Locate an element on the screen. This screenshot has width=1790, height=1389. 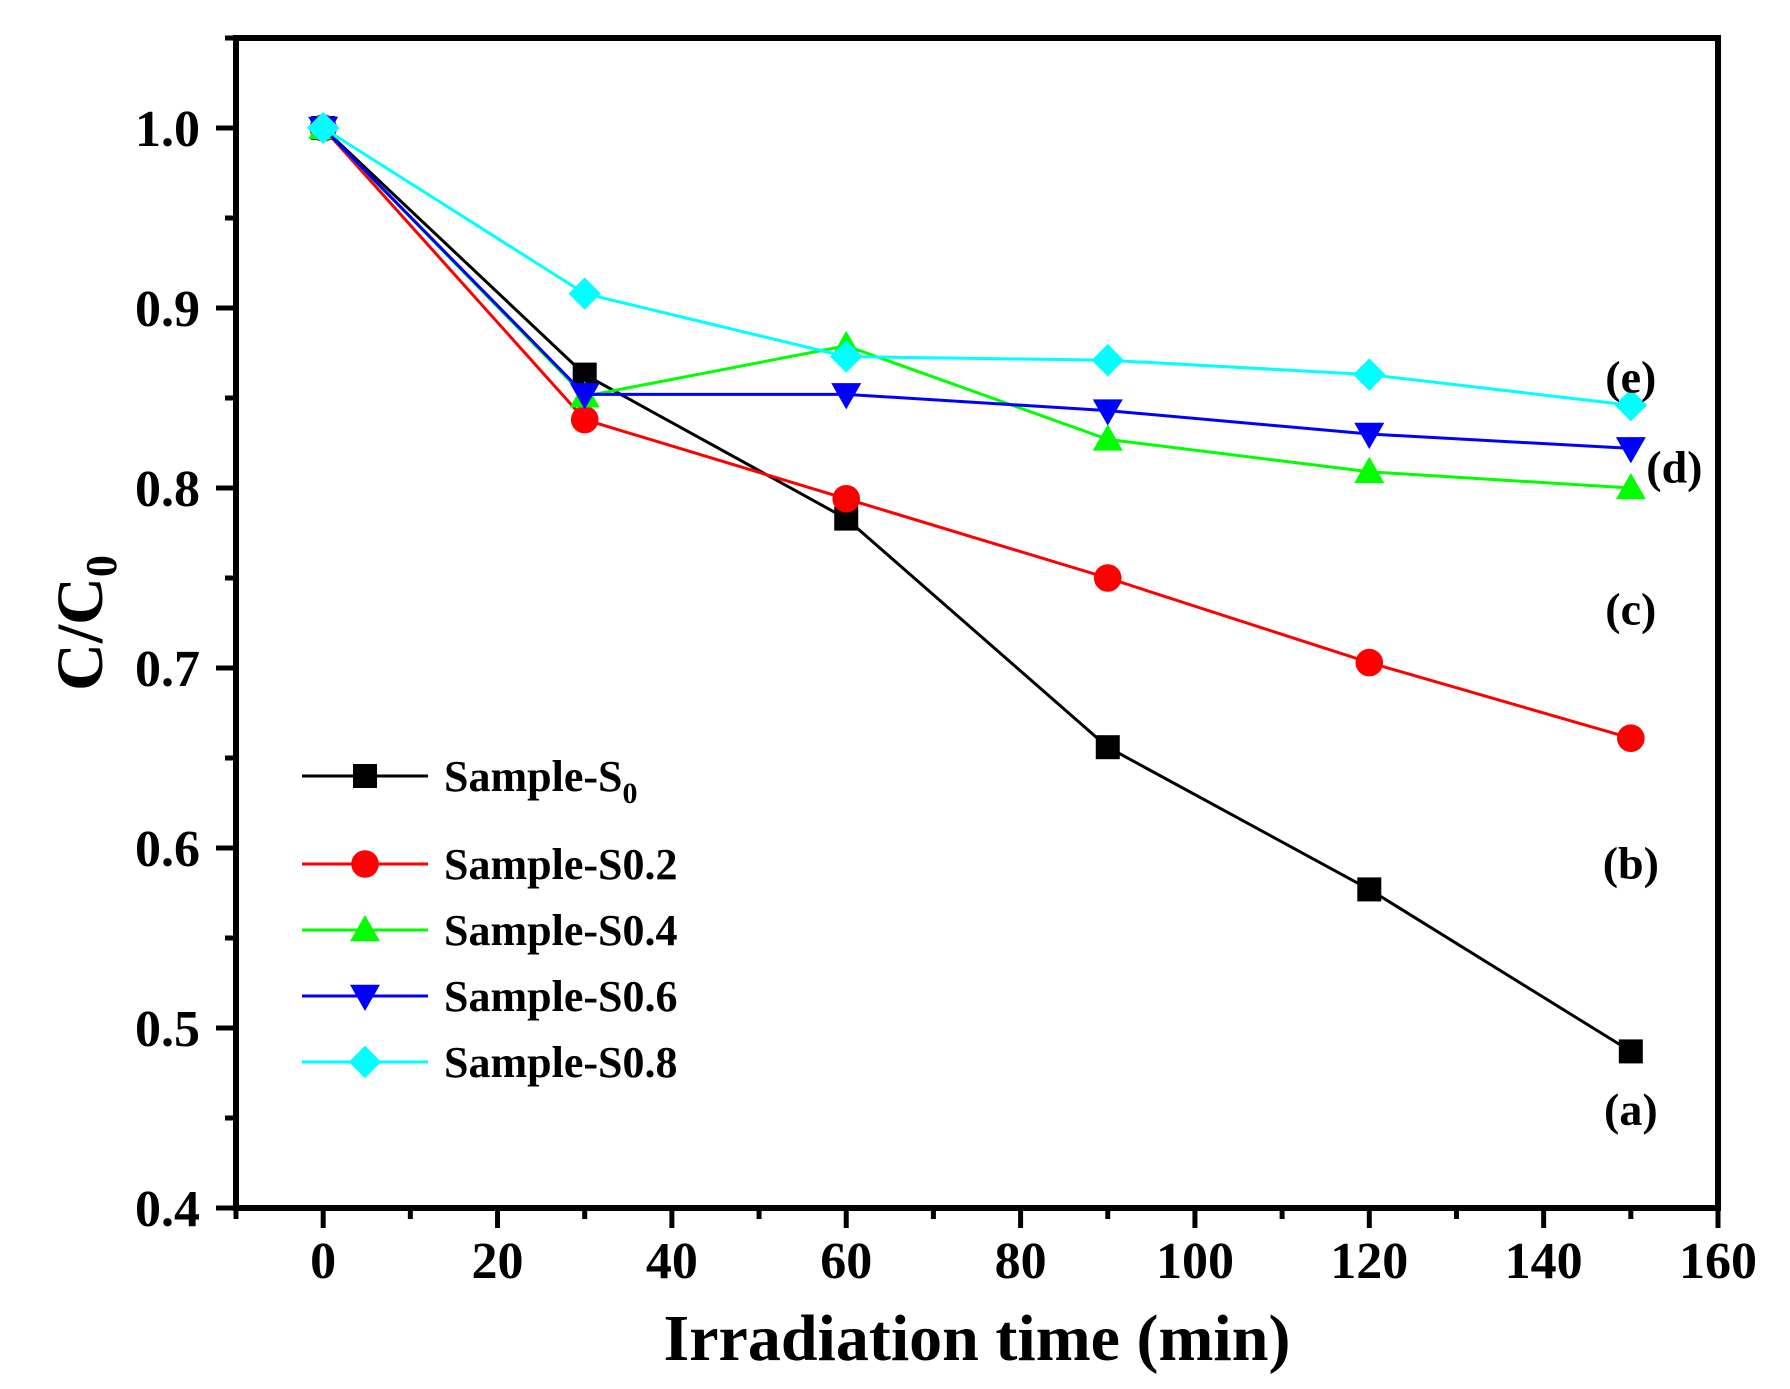
legend-item: Sample-S0.6 is located at coordinates (489, 996).